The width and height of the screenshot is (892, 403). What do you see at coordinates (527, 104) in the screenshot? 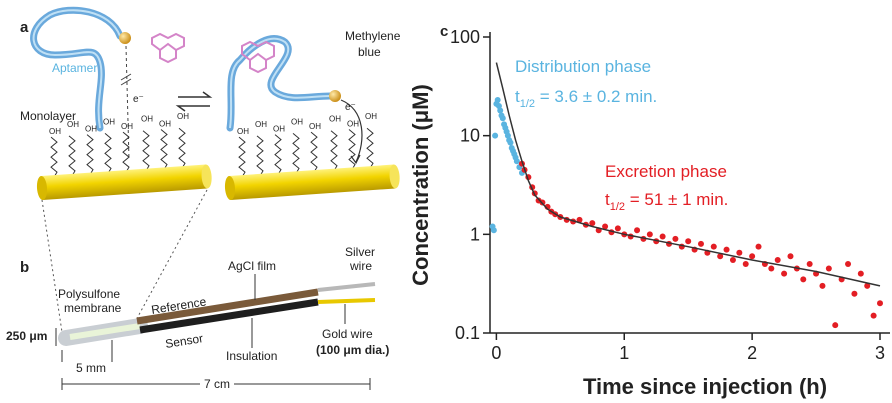
I see `half-life-subscript: 1/2` at bounding box center [527, 104].